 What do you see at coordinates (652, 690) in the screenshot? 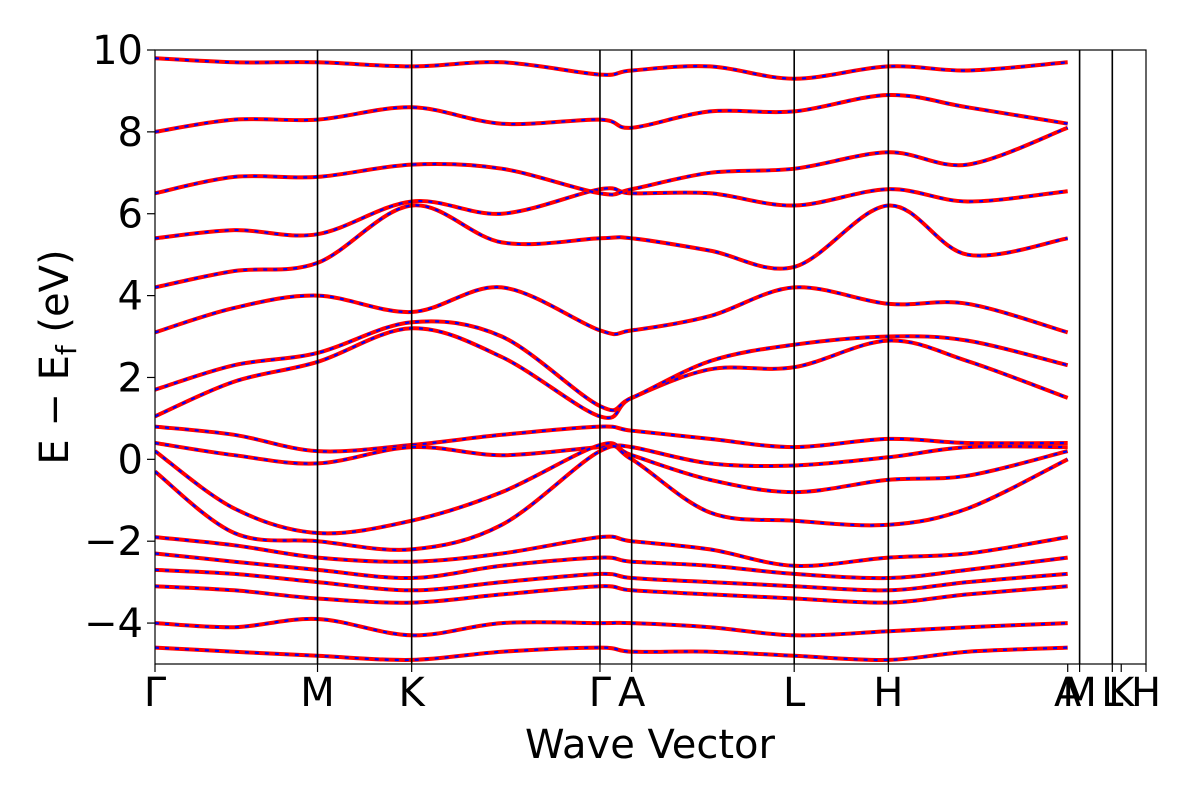
I see `x-axis-ticks: Γ M K Γ A L H AM LKH` at bounding box center [652, 690].